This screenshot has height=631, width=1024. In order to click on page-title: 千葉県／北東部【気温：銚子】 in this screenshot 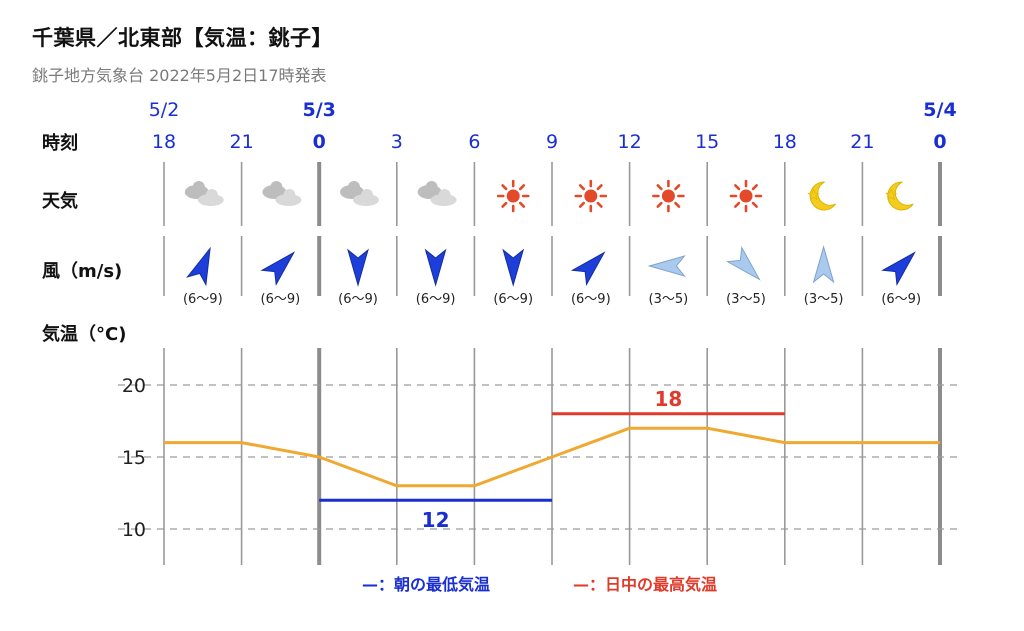, I will do `click(182, 38)`.